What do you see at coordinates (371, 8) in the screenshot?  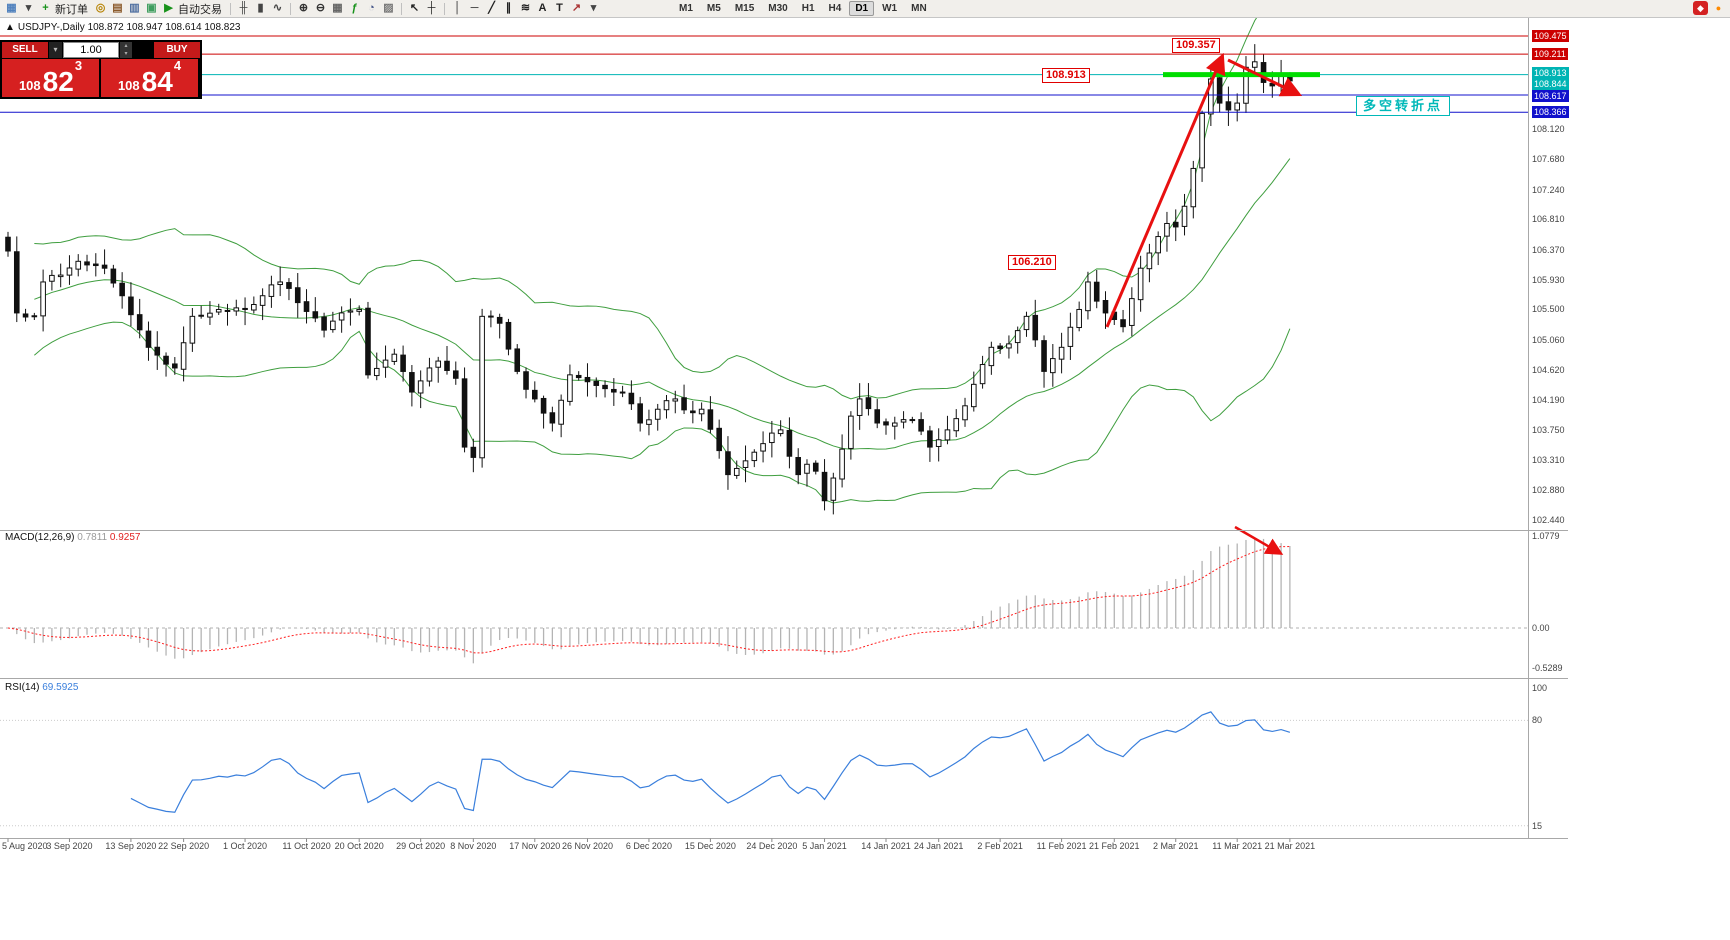 I see `period-icon: ◔` at bounding box center [371, 8].